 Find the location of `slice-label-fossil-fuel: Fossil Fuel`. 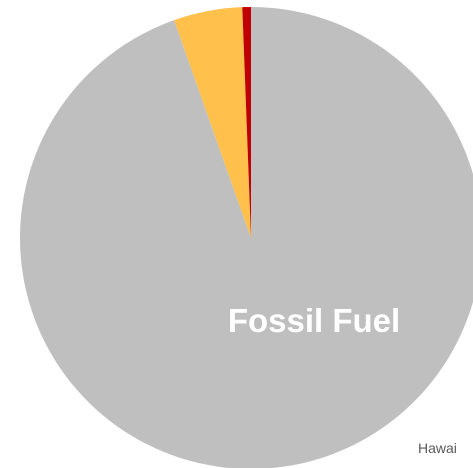

slice-label-fossil-fuel: Fossil Fuel is located at coordinates (314, 320).